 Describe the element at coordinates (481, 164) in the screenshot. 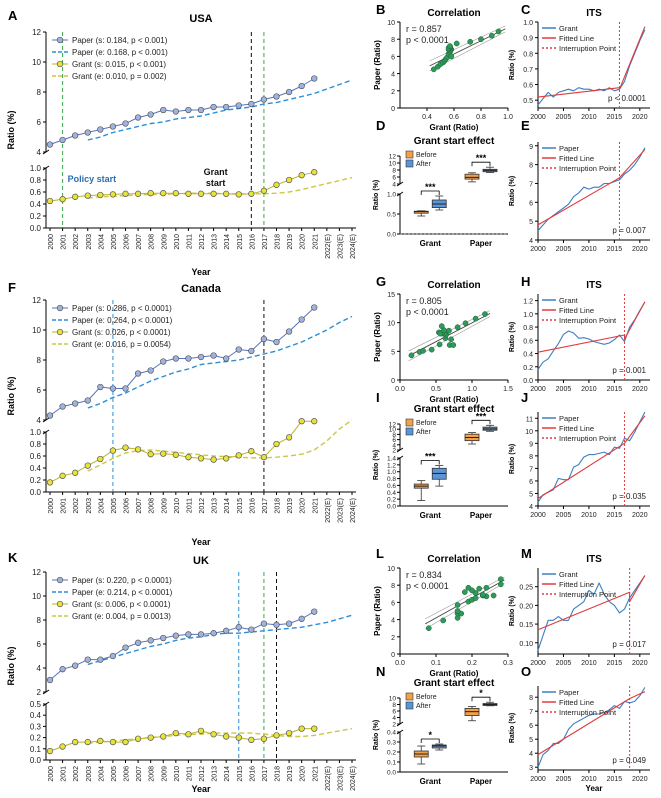

I see `significance-bracket` at that location.